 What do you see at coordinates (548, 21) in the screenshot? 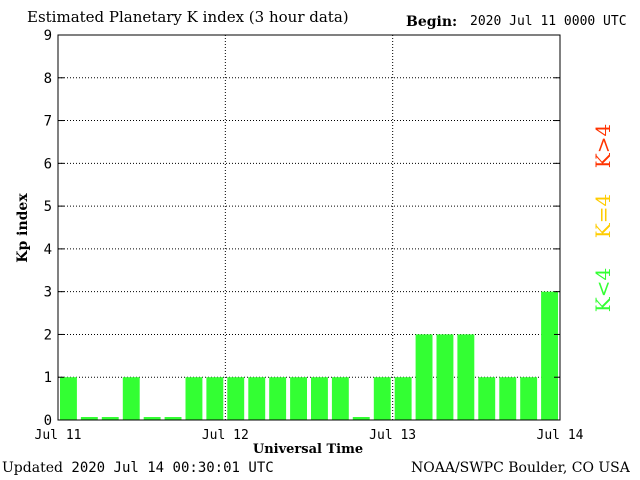
I see `begin-value: 2020 Jul 11 0000 UTC` at bounding box center [548, 21].